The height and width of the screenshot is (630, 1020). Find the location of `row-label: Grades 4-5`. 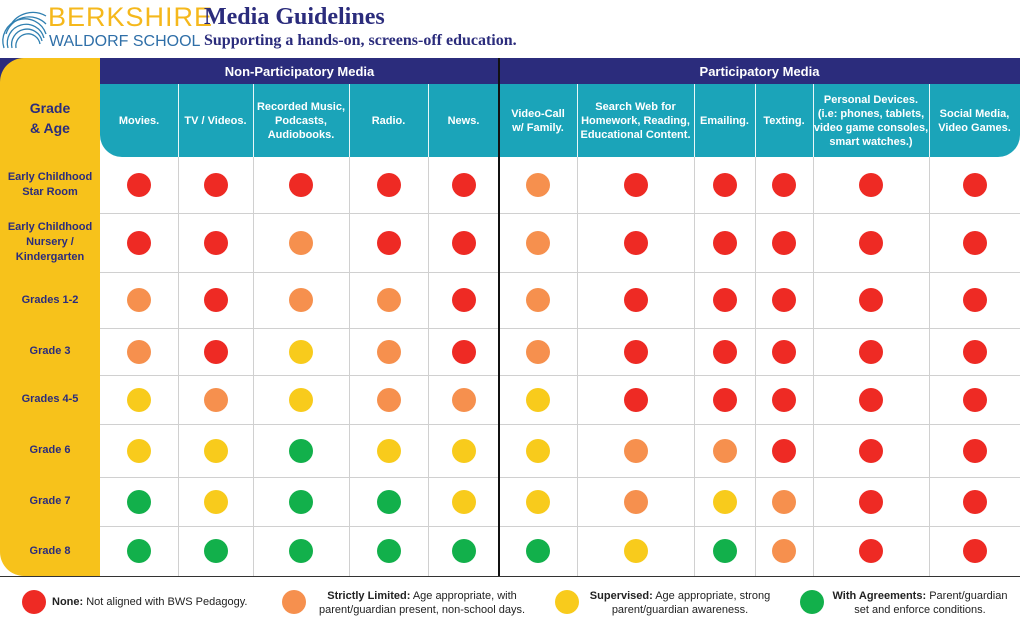

row-label: Grades 4-5 is located at coordinates (50, 399).